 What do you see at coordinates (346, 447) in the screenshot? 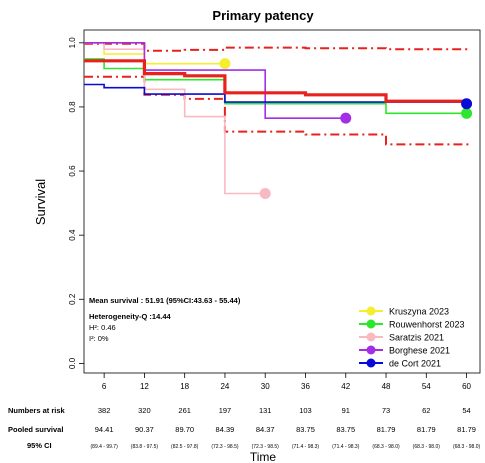
I see `ci-cell-6: (71.4 - 98.3)` at bounding box center [346, 447].